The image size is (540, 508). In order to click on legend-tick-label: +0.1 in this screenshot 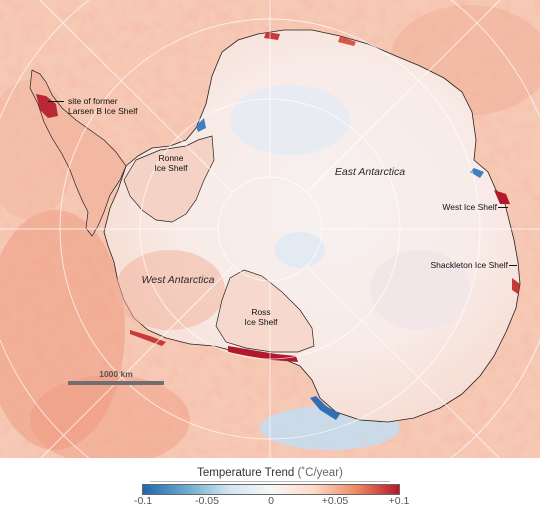, I will do `click(399, 501)`.